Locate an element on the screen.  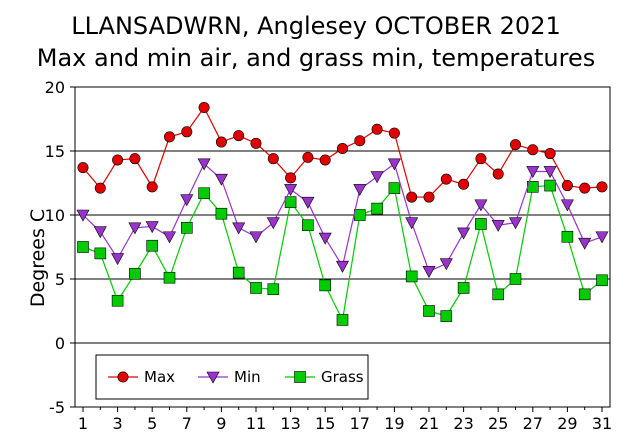
x-tick-label: 15 is located at coordinates (325, 423).